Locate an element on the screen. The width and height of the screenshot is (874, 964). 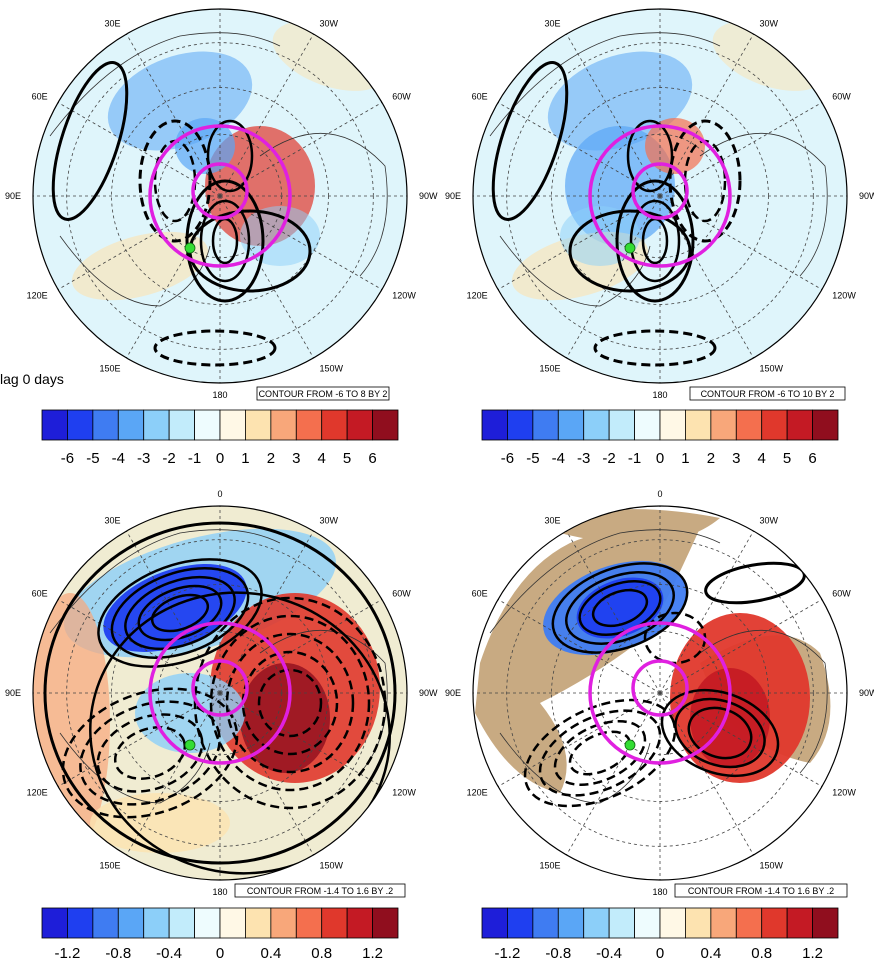
contour-info: CONTOUR FROM -1.4 TO 1.6 BY .2 is located at coordinates (320, 891).